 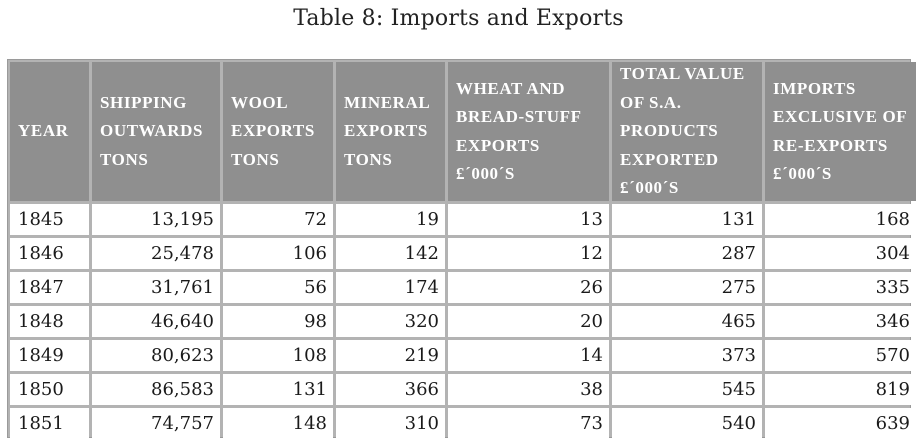 I want to click on table-cell-shipping: 74,757, so click(x=156, y=423).